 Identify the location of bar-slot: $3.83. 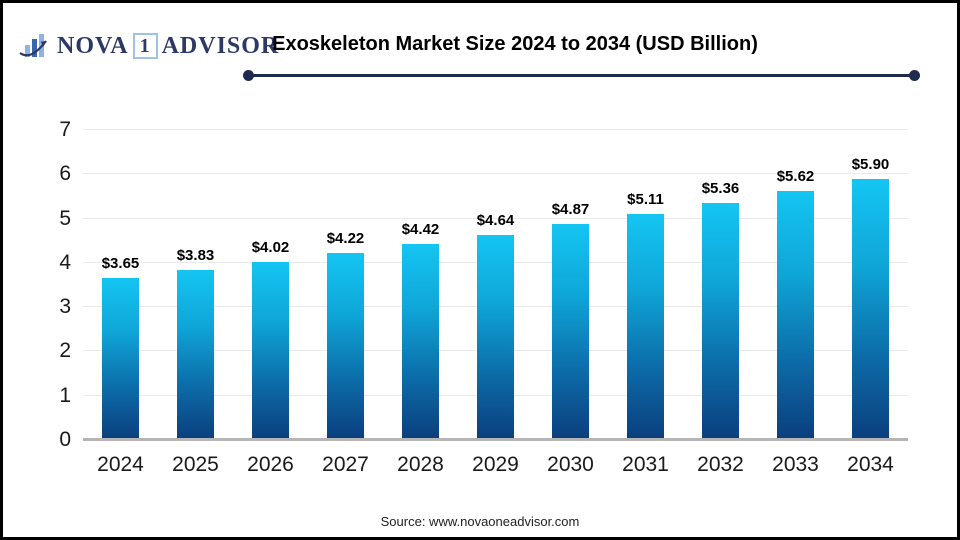
(195, 343).